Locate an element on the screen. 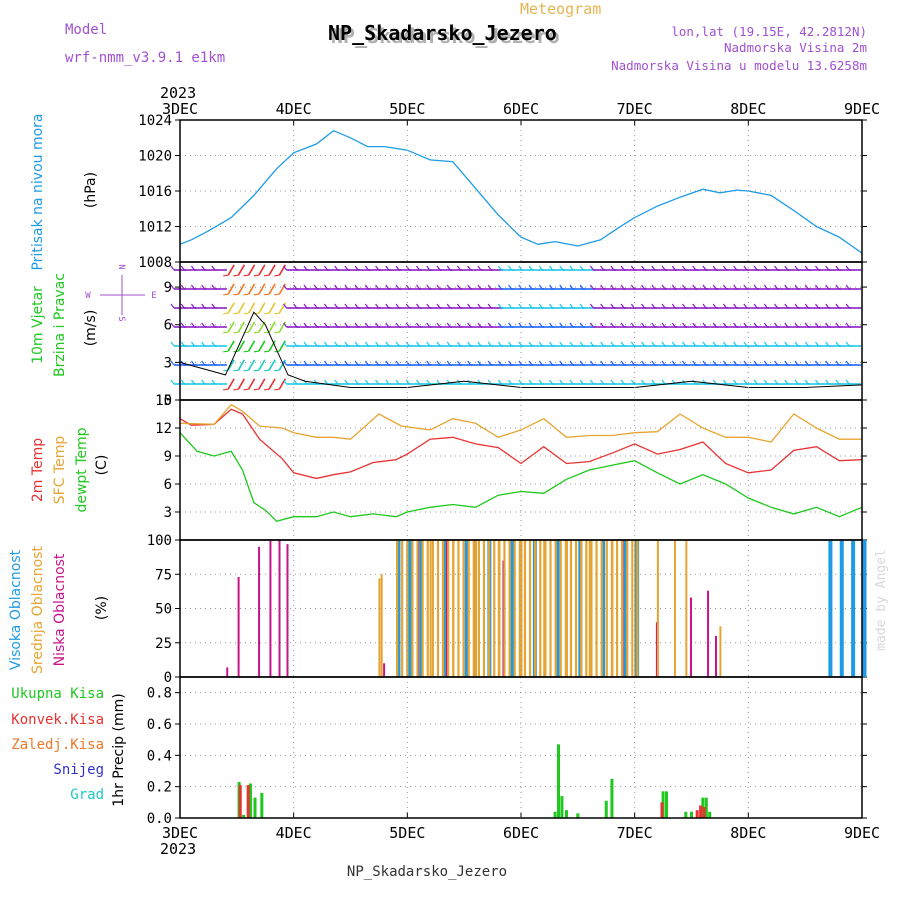 The height and width of the screenshot is (900, 900). cloud-ytick-label: 0 is located at coordinates (168, 678).